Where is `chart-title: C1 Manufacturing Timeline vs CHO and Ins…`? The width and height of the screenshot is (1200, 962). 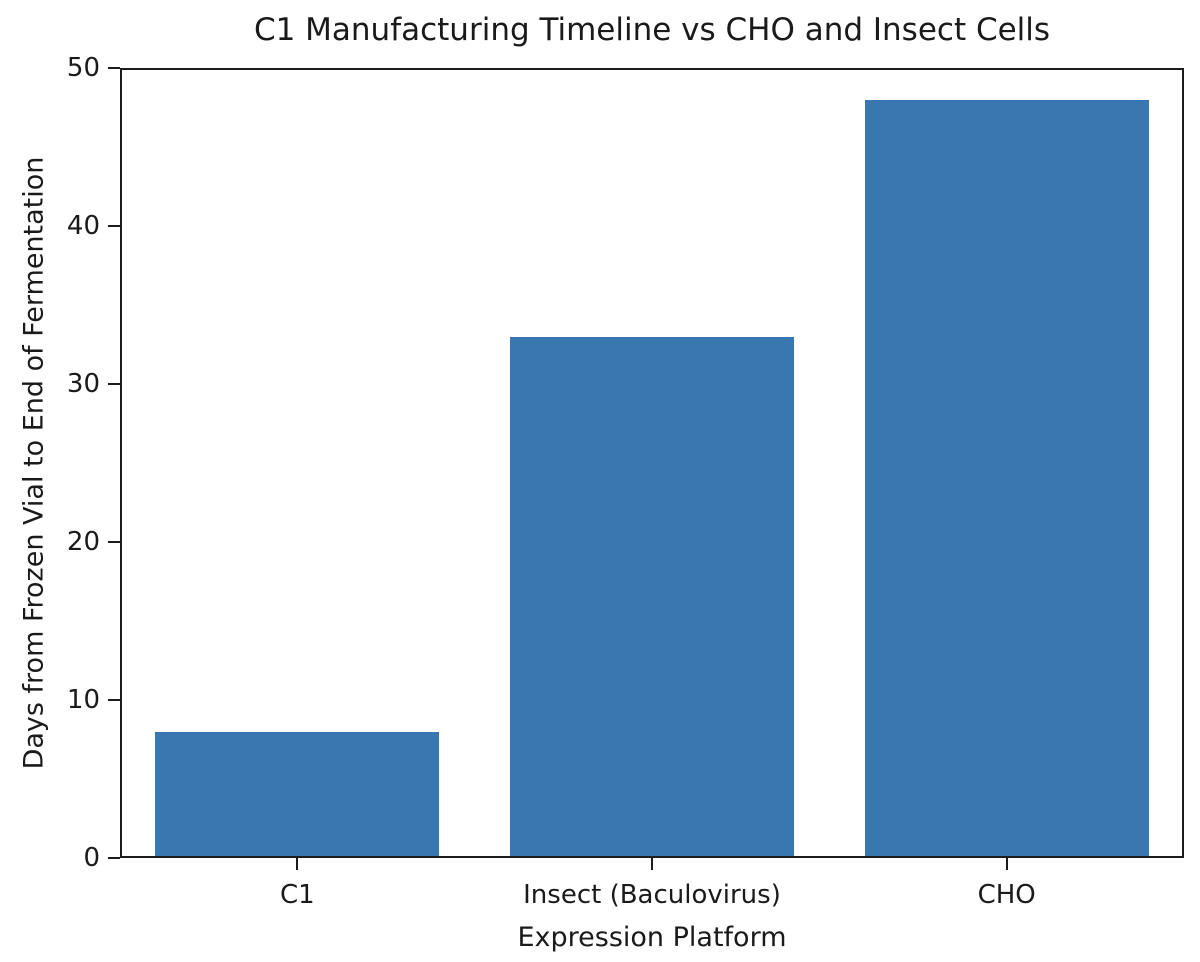
chart-title: C1 Manufacturing Timeline vs CHO and Ins… is located at coordinates (652, 30).